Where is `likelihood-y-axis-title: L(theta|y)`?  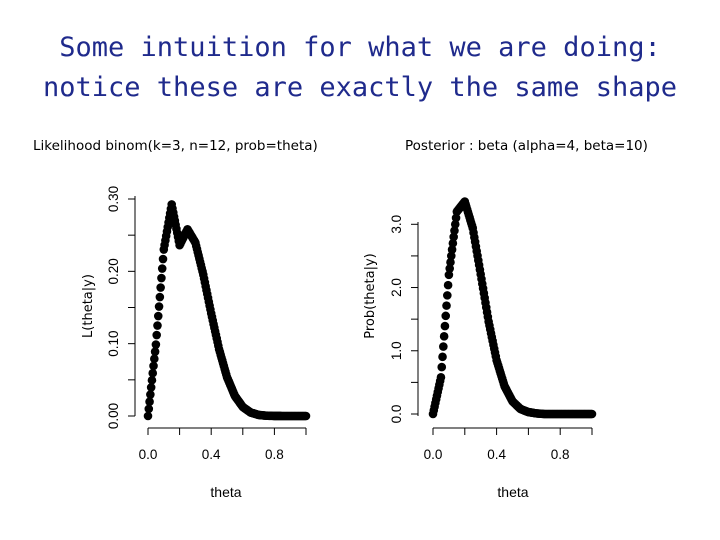
likelihood-y-axis-title: L(theta|y) is located at coordinates (88, 306).